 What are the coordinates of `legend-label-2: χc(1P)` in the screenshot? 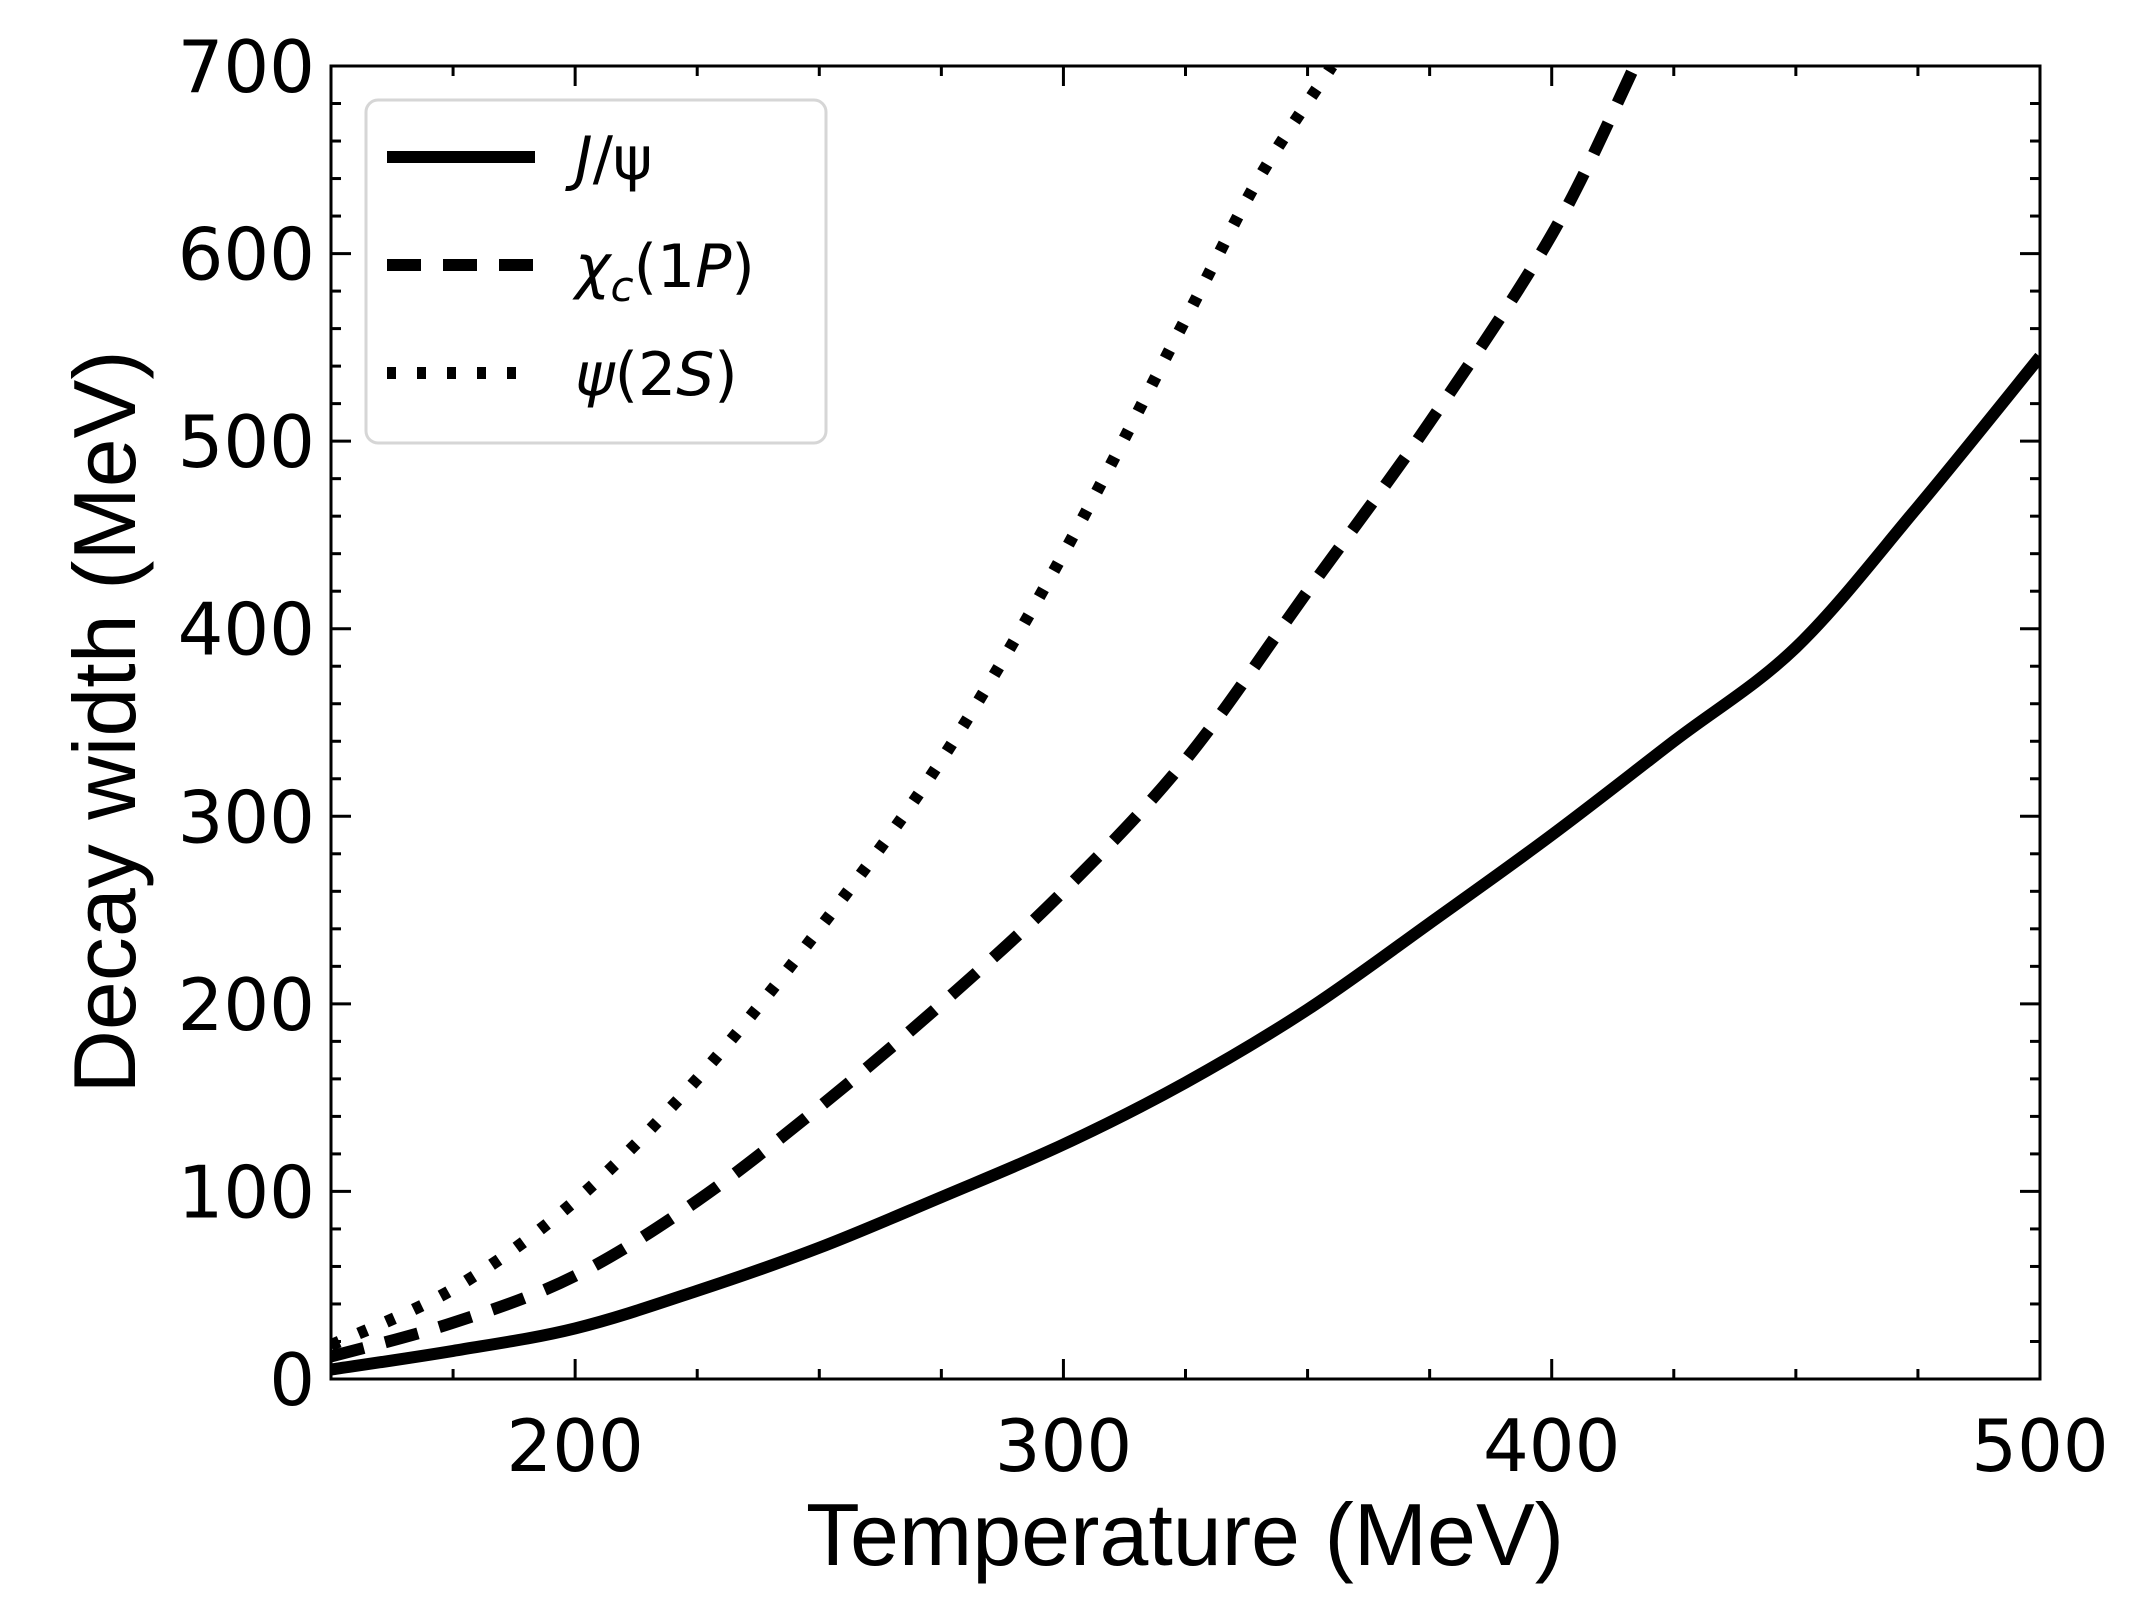 It's located at (663, 271).